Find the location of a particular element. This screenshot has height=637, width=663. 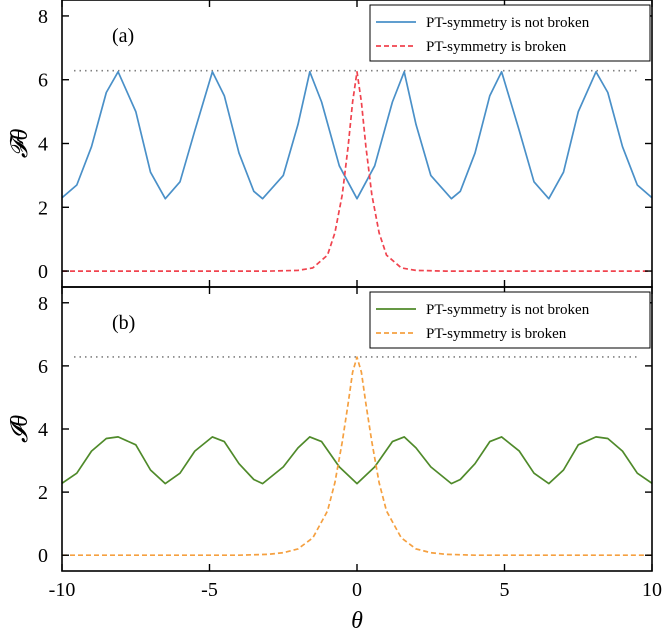

y-tick-label-a-8: 8 is located at coordinates (43, 17).